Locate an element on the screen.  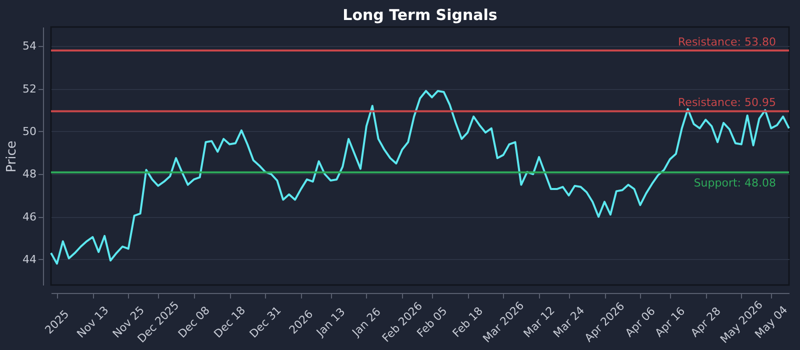
x-tick-label: Dec 18 is located at coordinates (229, 322).